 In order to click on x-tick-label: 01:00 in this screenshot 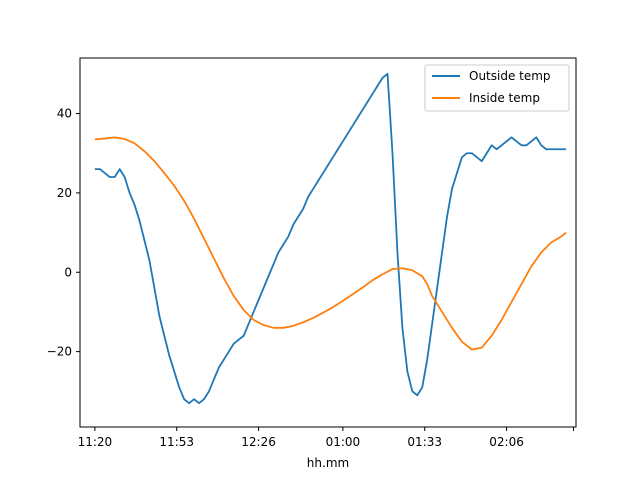, I will do `click(343, 442)`.